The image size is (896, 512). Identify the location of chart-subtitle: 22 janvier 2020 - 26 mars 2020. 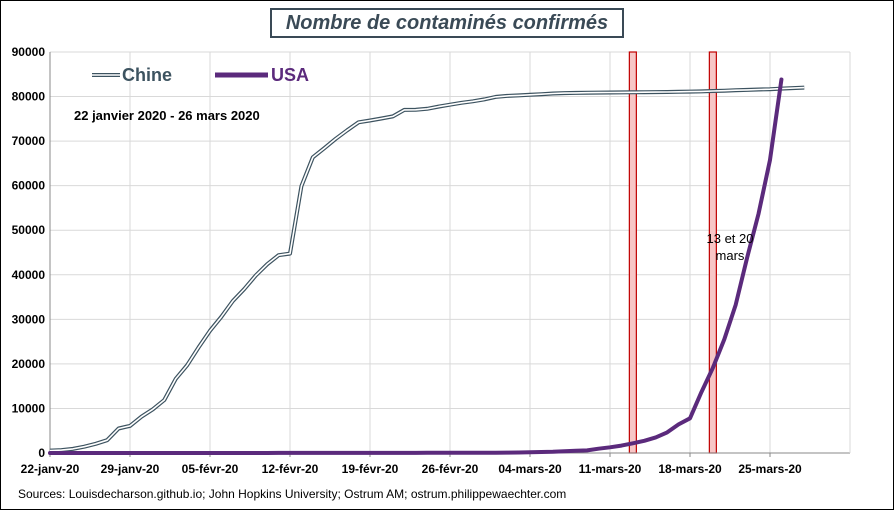
(167, 115).